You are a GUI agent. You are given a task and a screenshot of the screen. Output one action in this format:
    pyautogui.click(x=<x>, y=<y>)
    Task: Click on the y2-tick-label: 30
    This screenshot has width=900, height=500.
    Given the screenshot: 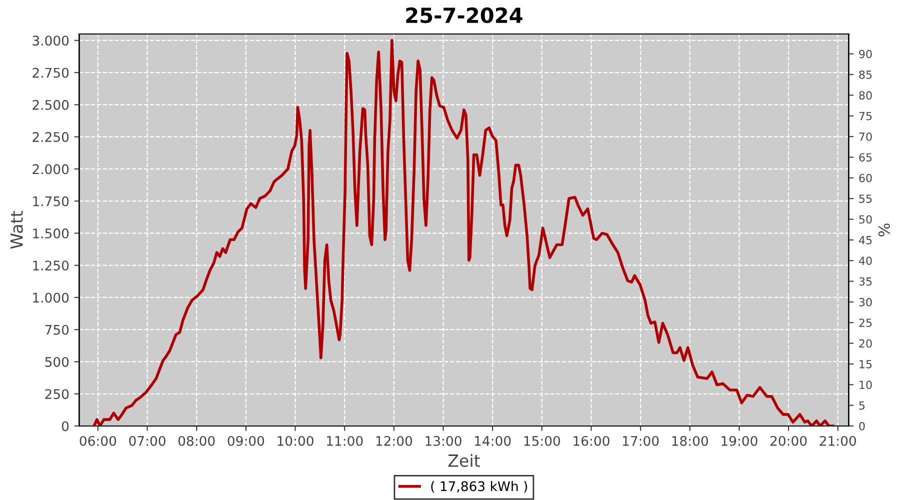 What is the action you would take?
    pyautogui.click(x=865, y=302)
    